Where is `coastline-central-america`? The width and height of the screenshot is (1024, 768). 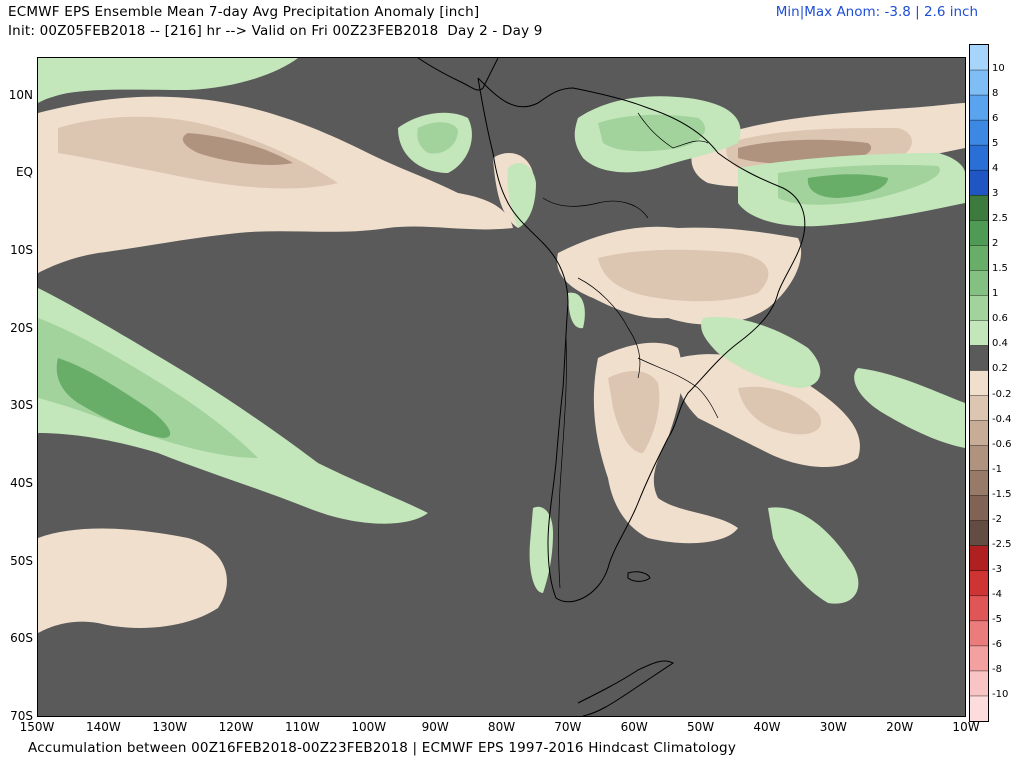
coastline-central-america is located at coordinates (458, 74).